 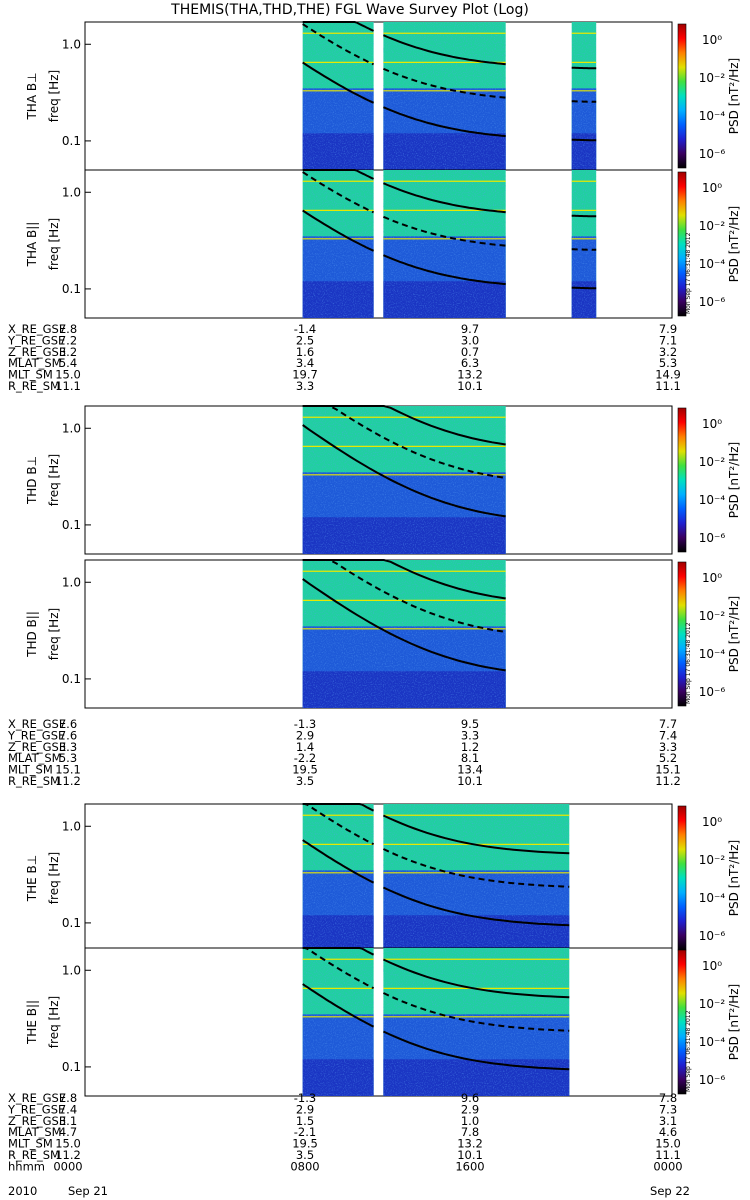 What do you see at coordinates (470, 758) in the screenshot?
I see `ephemeris-value: 8.1` at bounding box center [470, 758].